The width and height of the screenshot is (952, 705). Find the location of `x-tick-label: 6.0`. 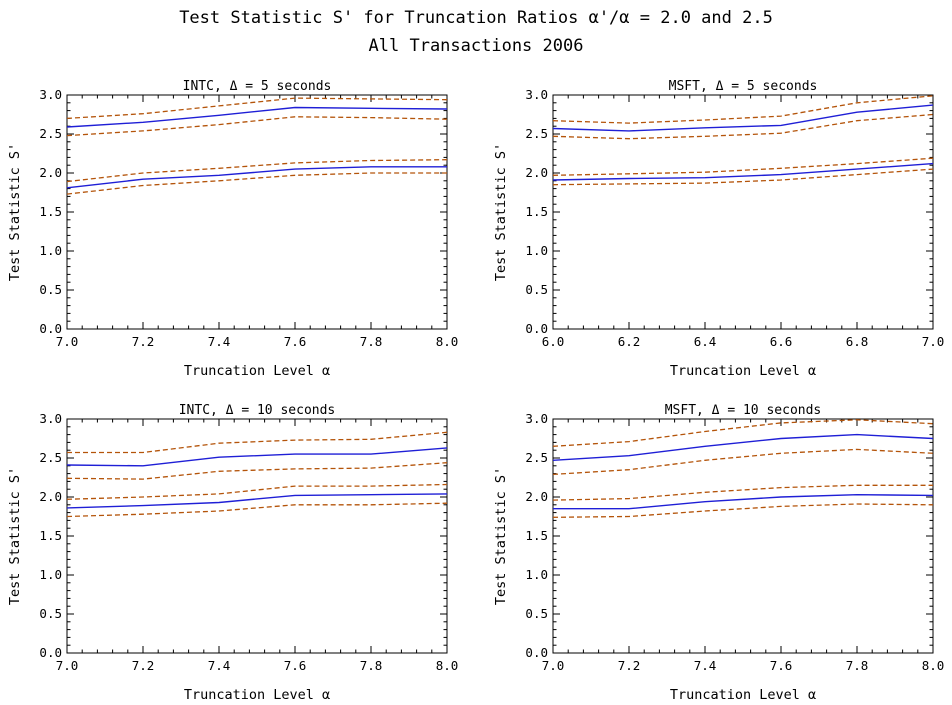

x-tick-label: 6.0 is located at coordinates (553, 341).